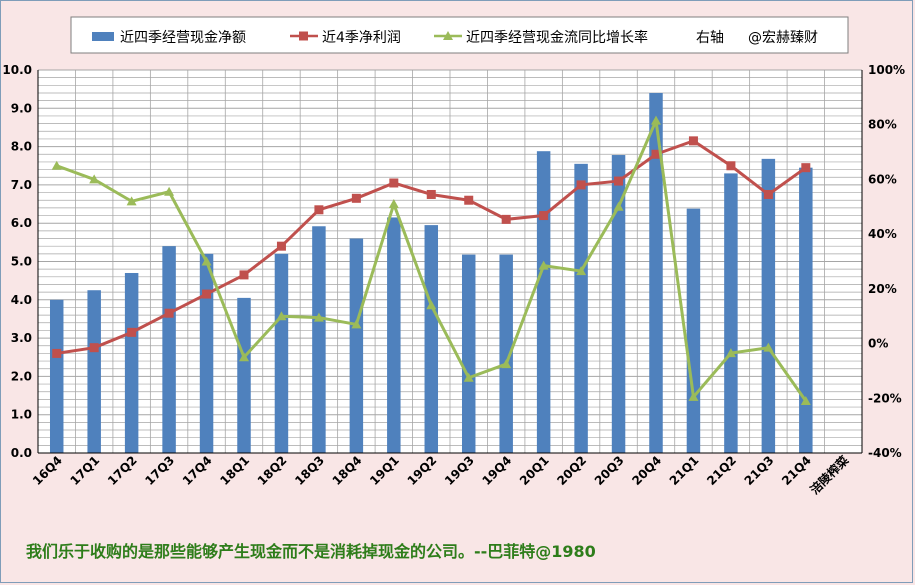  What do you see at coordinates (882, 234) in the screenshot?
I see `y-tick-label-right: 40%` at bounding box center [882, 234].